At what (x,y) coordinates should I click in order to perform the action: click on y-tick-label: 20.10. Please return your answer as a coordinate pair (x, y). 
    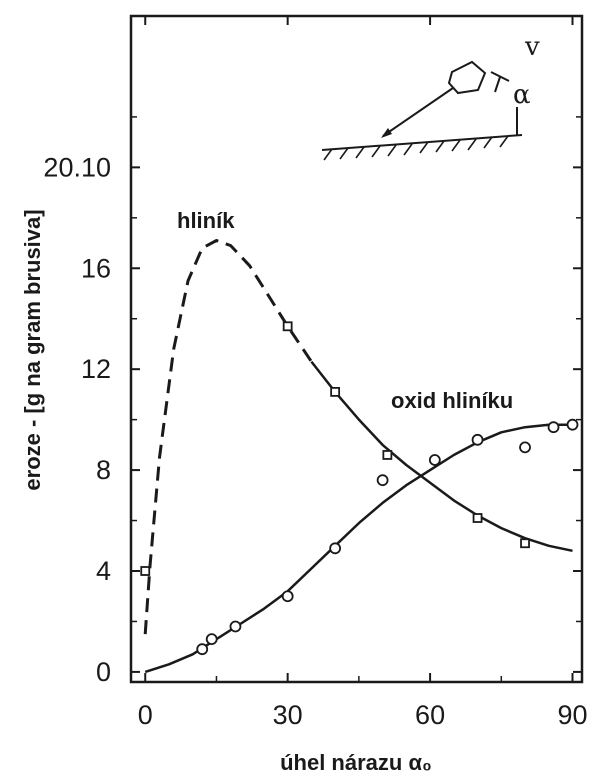
    Looking at the image, I should click on (77, 167).